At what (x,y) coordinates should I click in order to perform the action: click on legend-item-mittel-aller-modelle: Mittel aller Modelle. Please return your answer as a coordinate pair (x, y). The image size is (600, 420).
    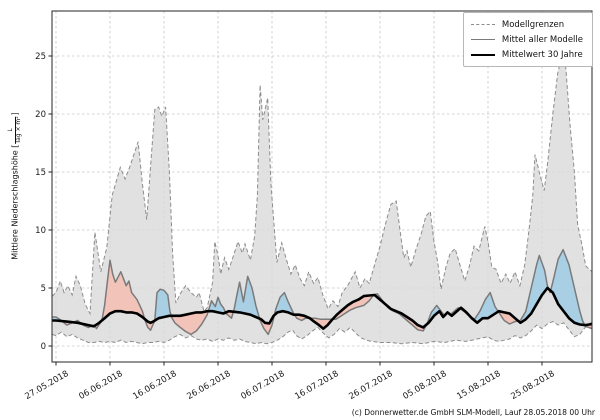
    Looking at the image, I should click on (526, 39).